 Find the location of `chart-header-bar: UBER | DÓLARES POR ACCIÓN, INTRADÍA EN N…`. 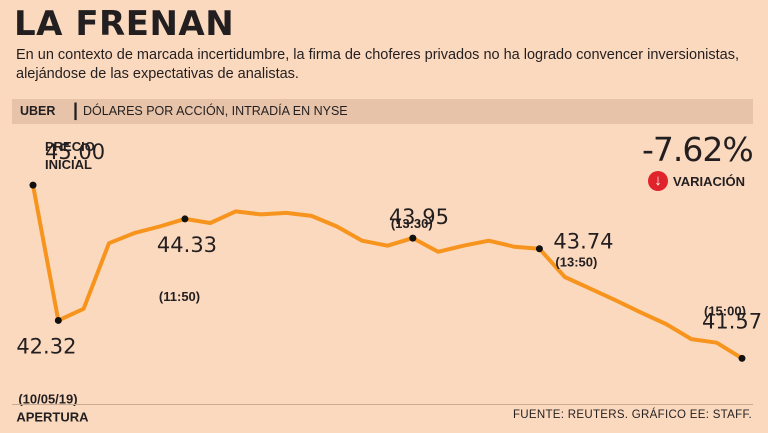

chart-header-bar: UBER | DÓLARES POR ACCIÓN, INTRADÍA EN N… is located at coordinates (382, 111).